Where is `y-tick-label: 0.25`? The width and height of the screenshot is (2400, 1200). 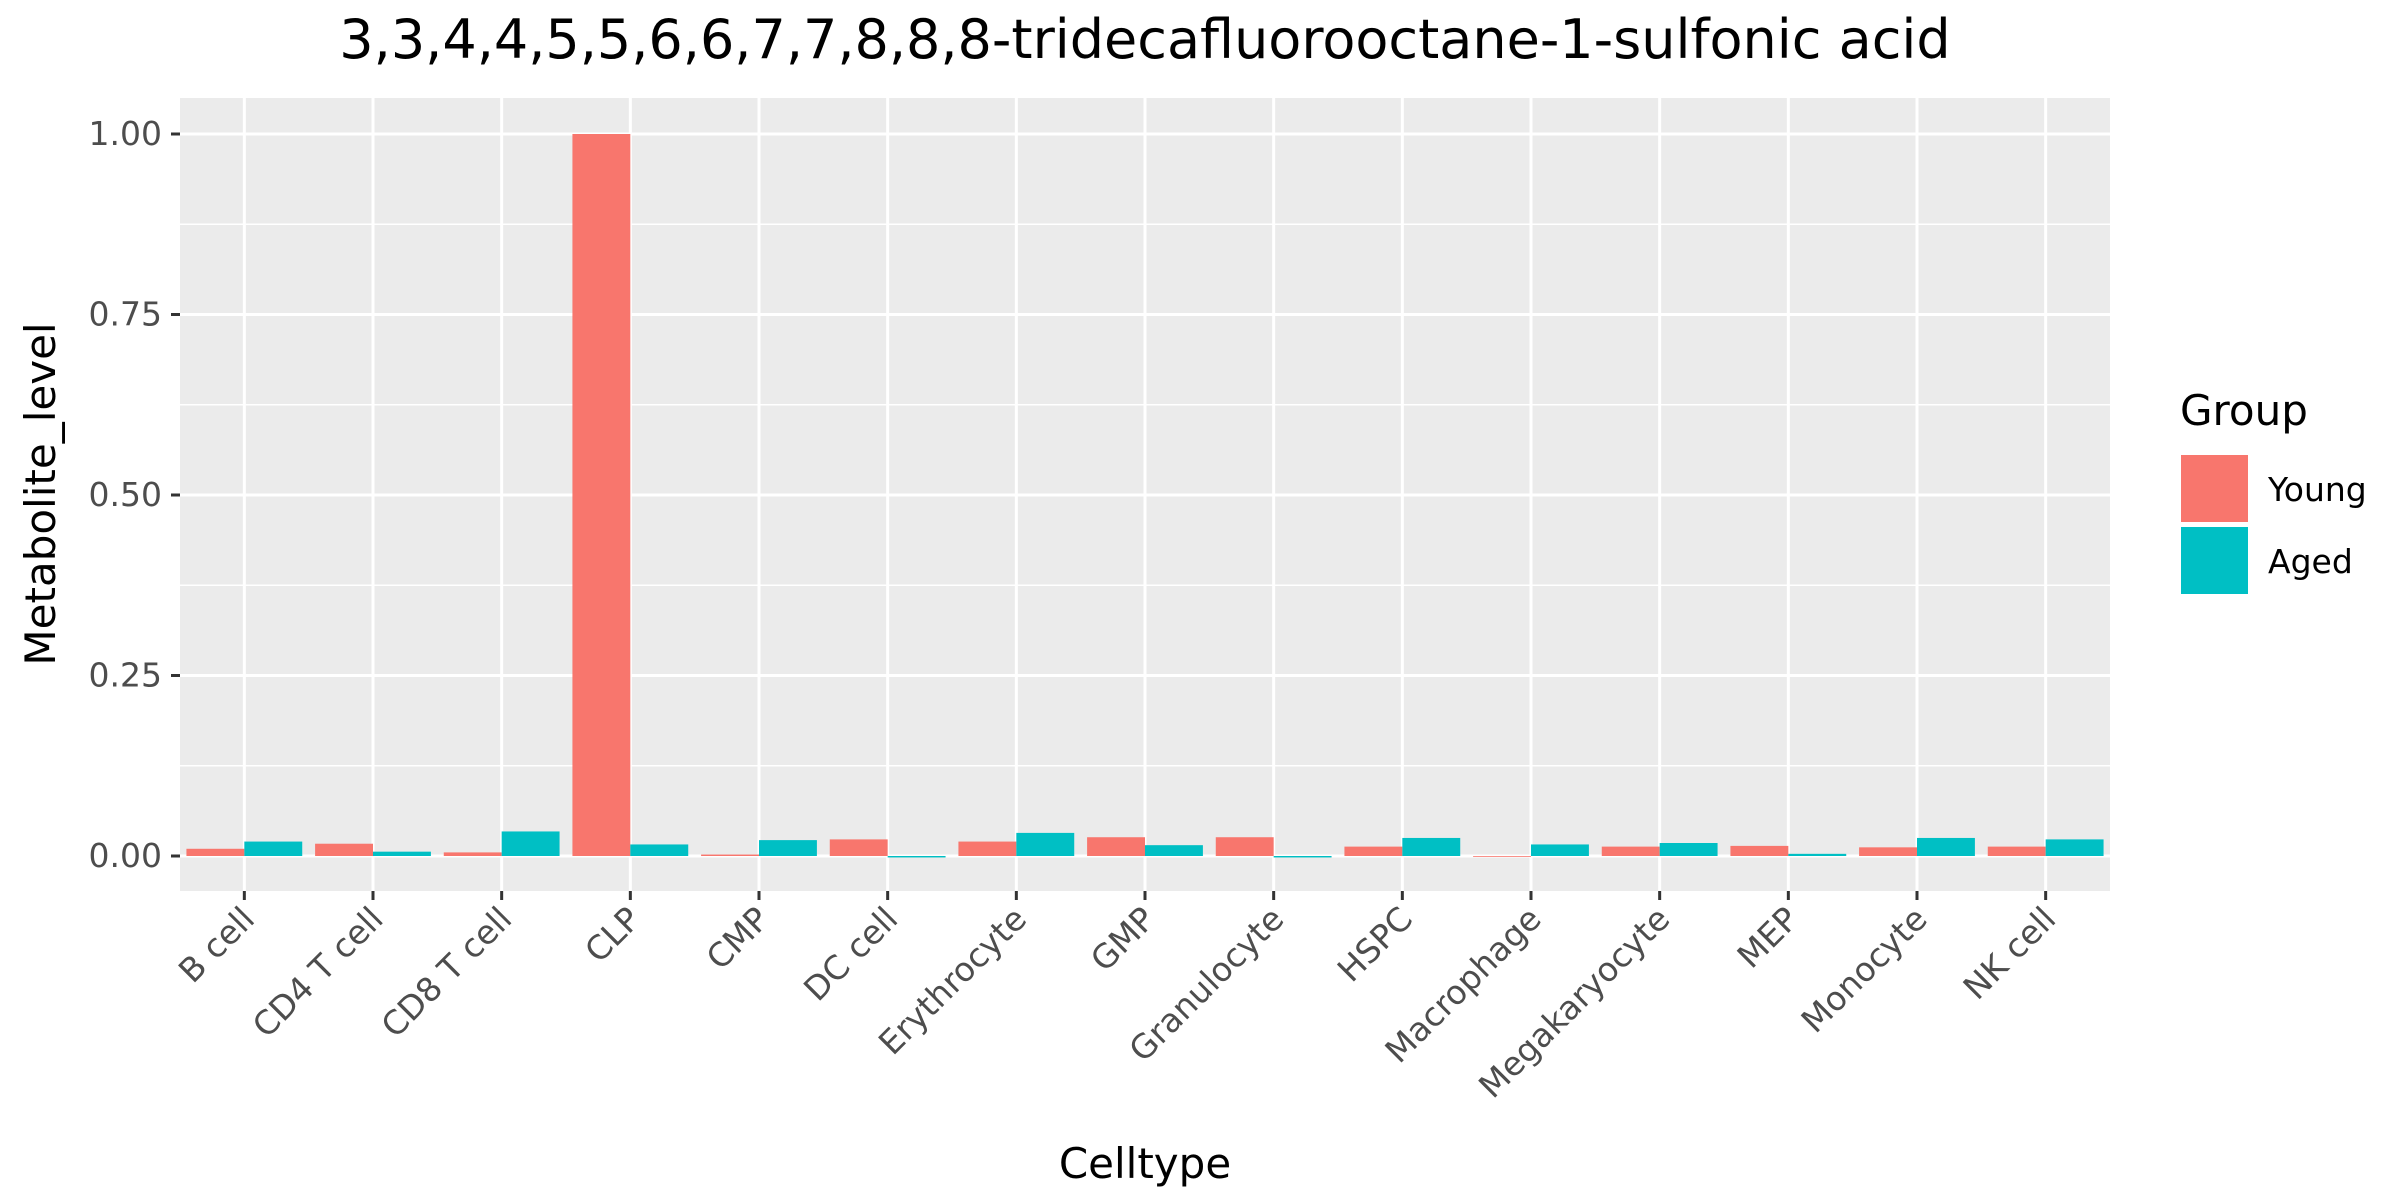 y-tick-label: 0.25 is located at coordinates (125, 675).